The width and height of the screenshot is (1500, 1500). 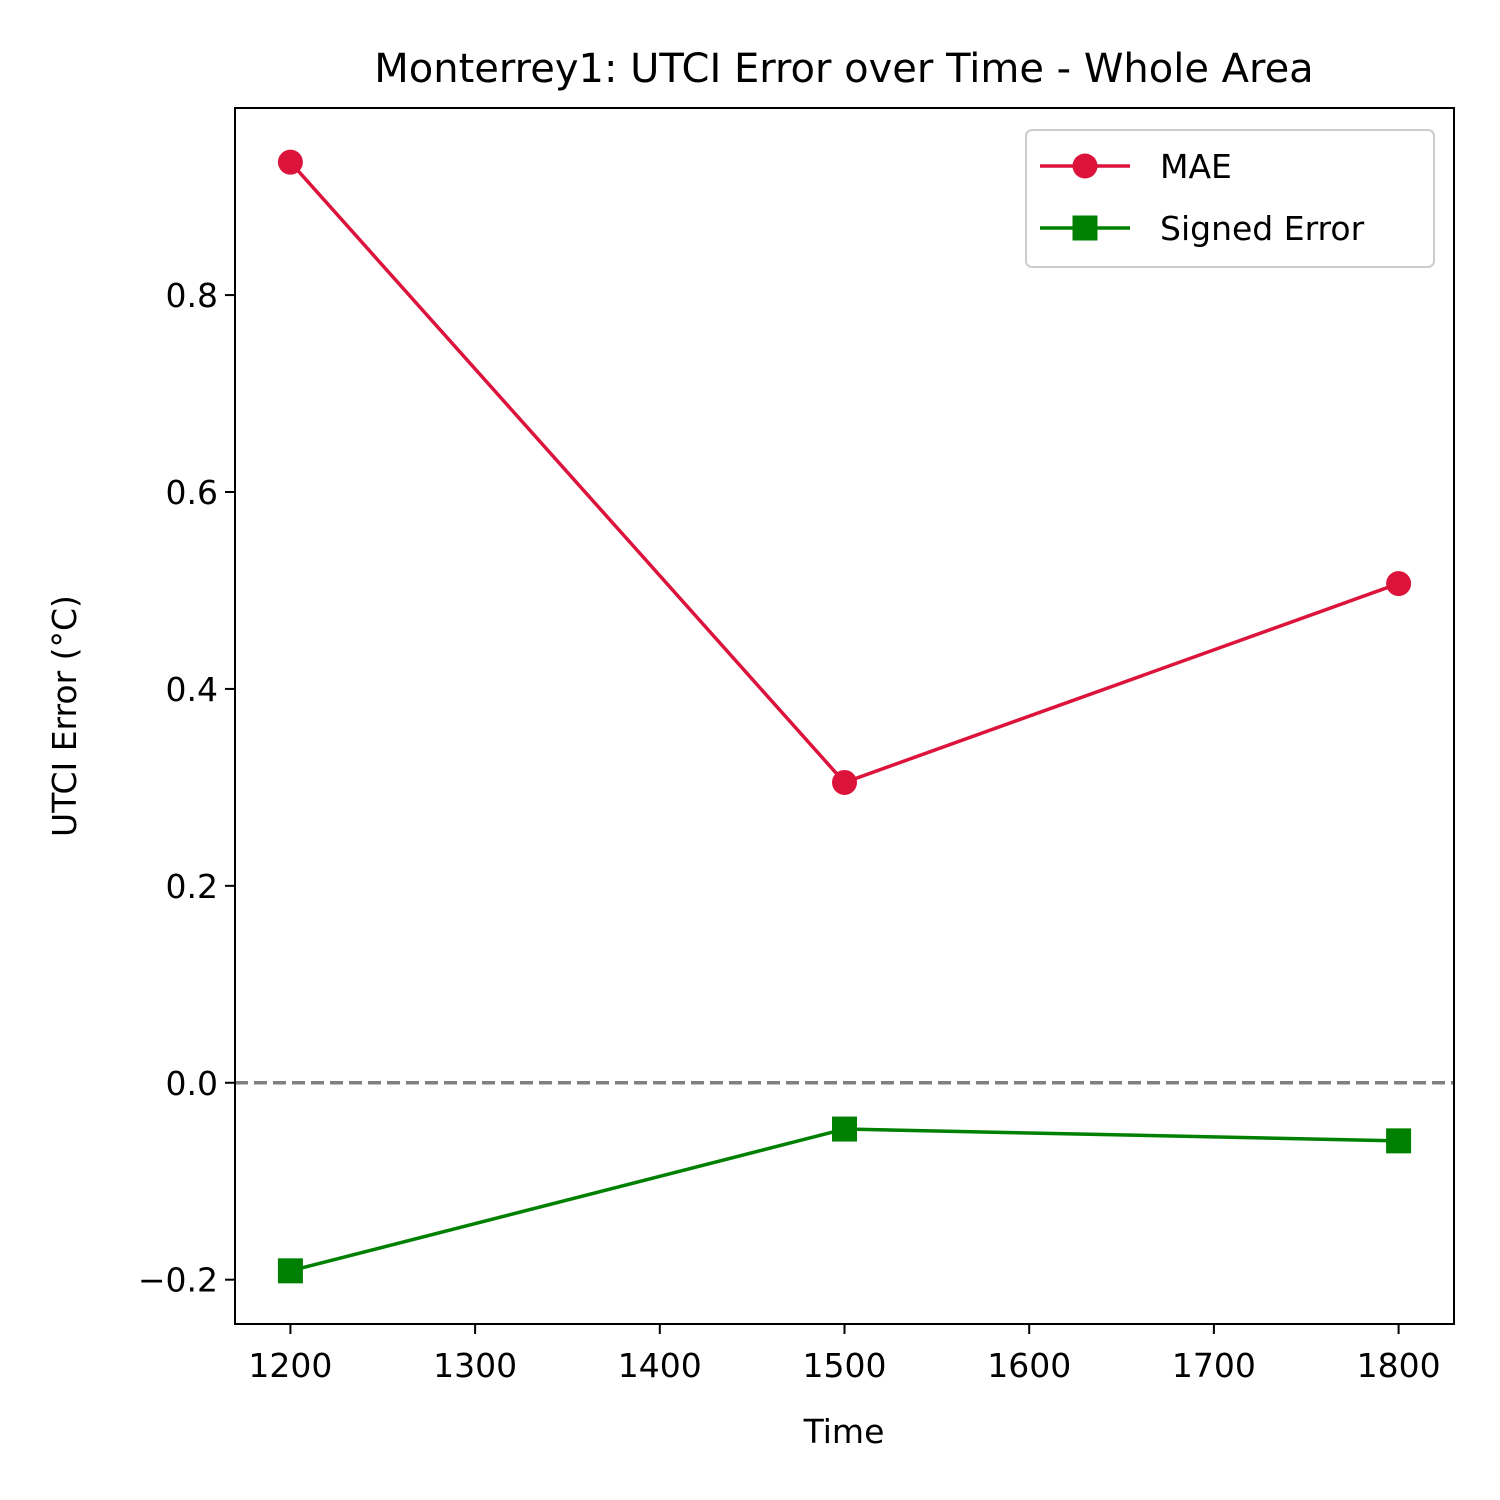 What do you see at coordinates (192, 492) in the screenshot?
I see `y-tick-label: 0.6` at bounding box center [192, 492].